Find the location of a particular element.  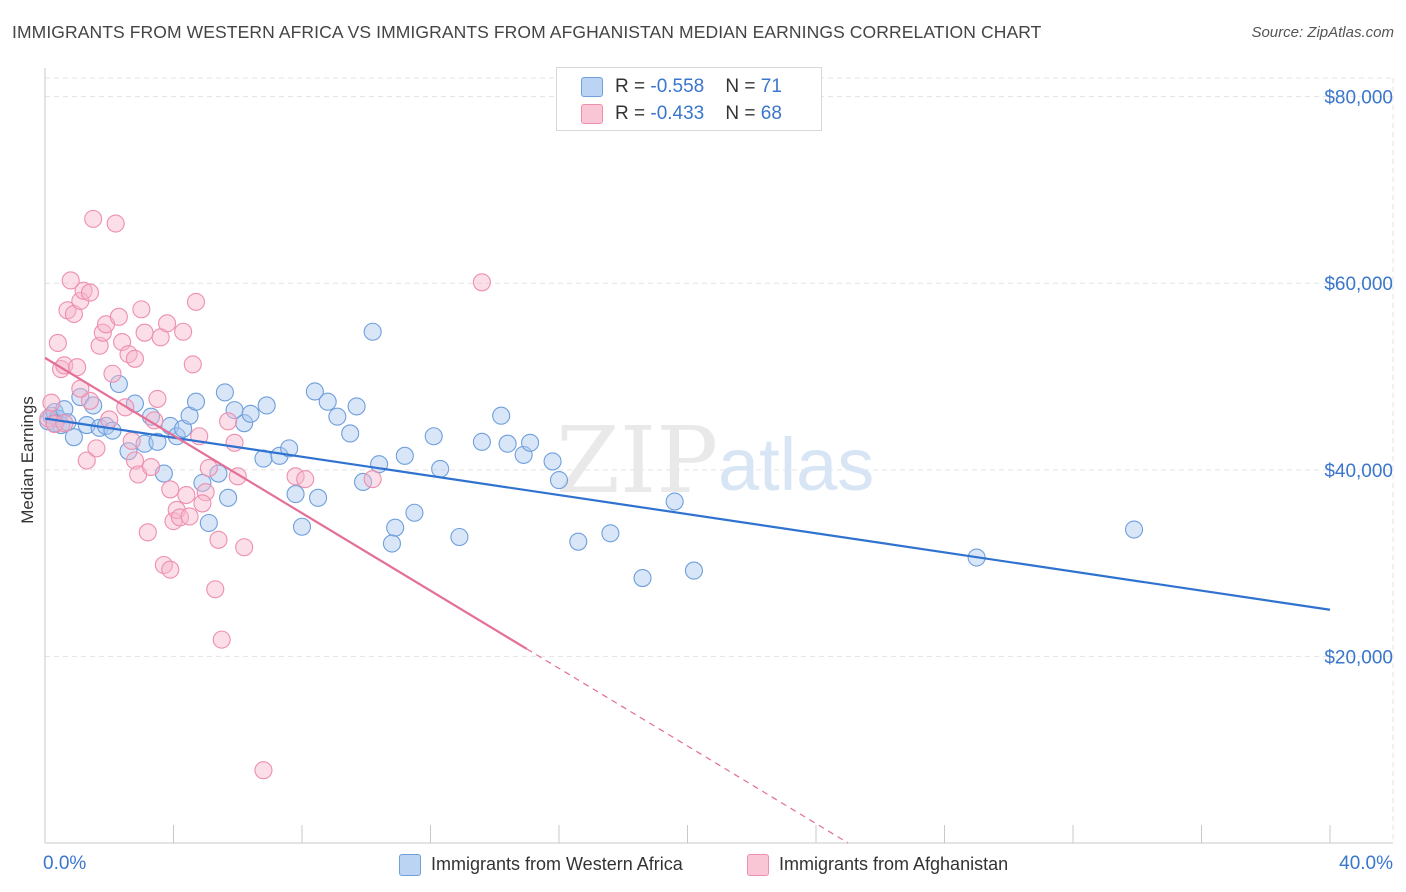

y-tick-label: $60,000 is located at coordinates (1358, 284).